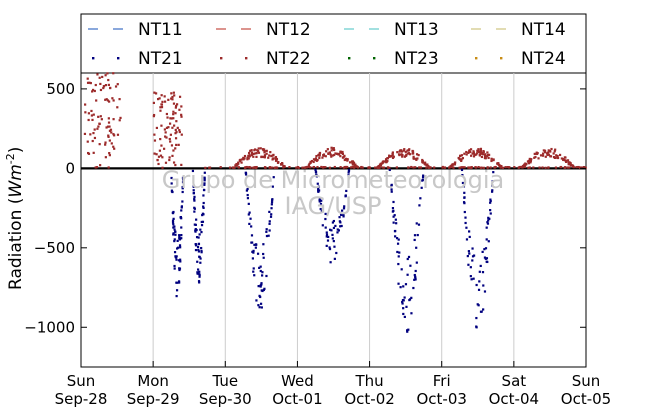 The height and width of the screenshot is (409, 650). What do you see at coordinates (586, 381) in the screenshot?
I see `x-tick-label-day: Sun` at bounding box center [586, 381].